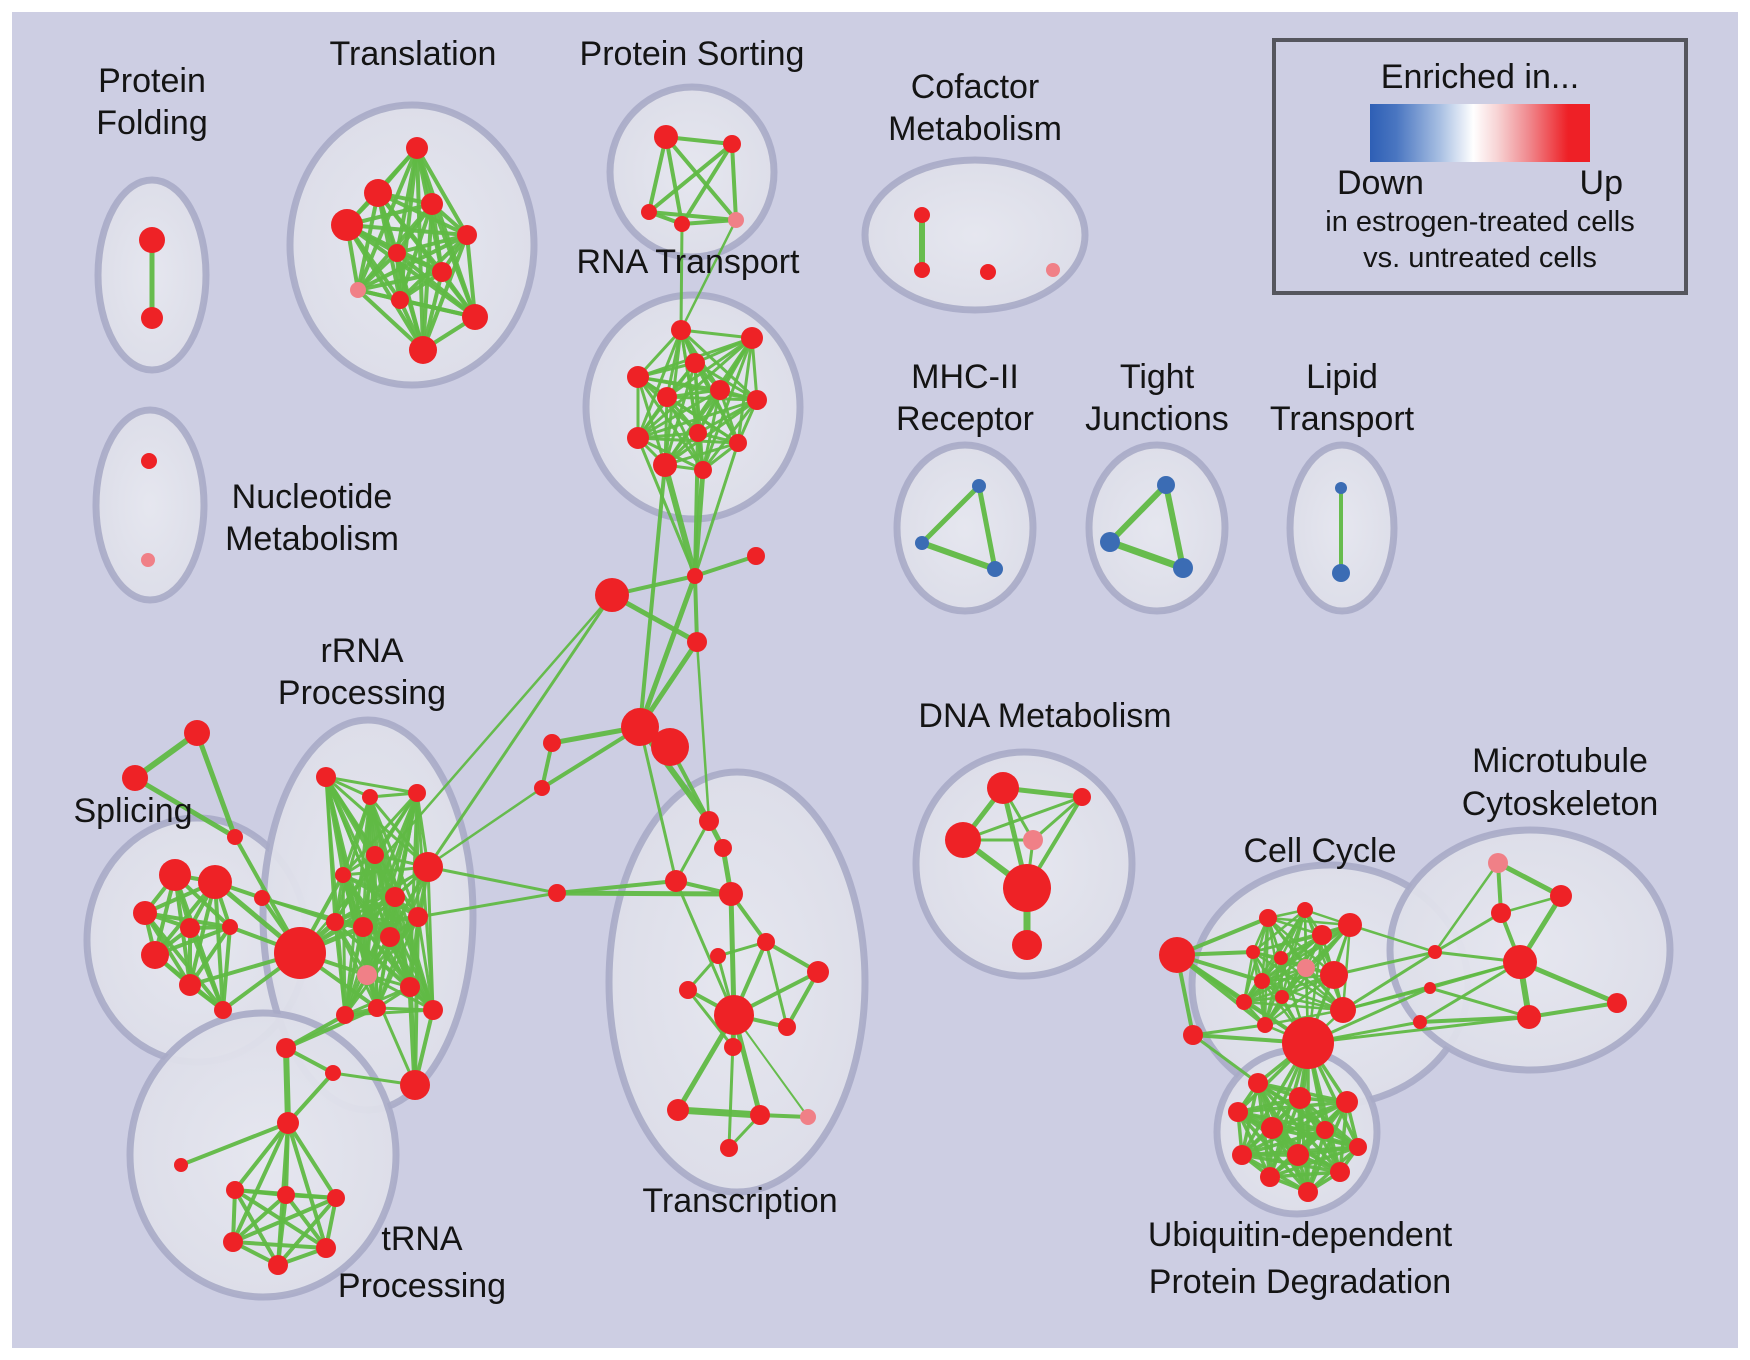  What do you see at coordinates (995, 569) in the screenshot?
I see `node-m3` at bounding box center [995, 569].